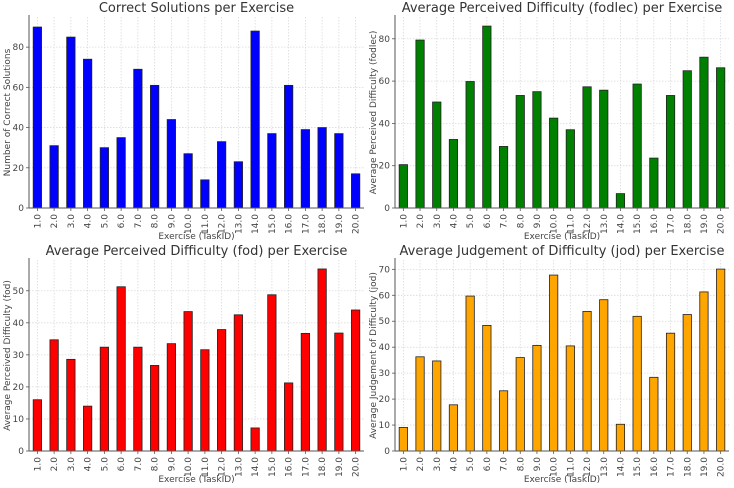 The height and width of the screenshot is (488, 734). Describe the element at coordinates (21, 209) in the screenshot. I see `y-tick-label: 0` at that location.